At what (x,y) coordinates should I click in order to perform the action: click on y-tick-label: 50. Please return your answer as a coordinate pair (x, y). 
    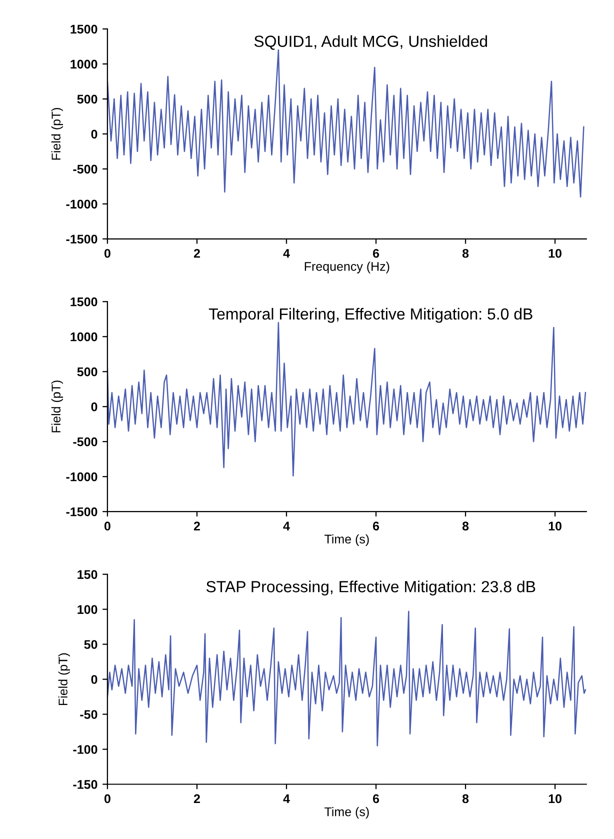
    Looking at the image, I should click on (91, 644).